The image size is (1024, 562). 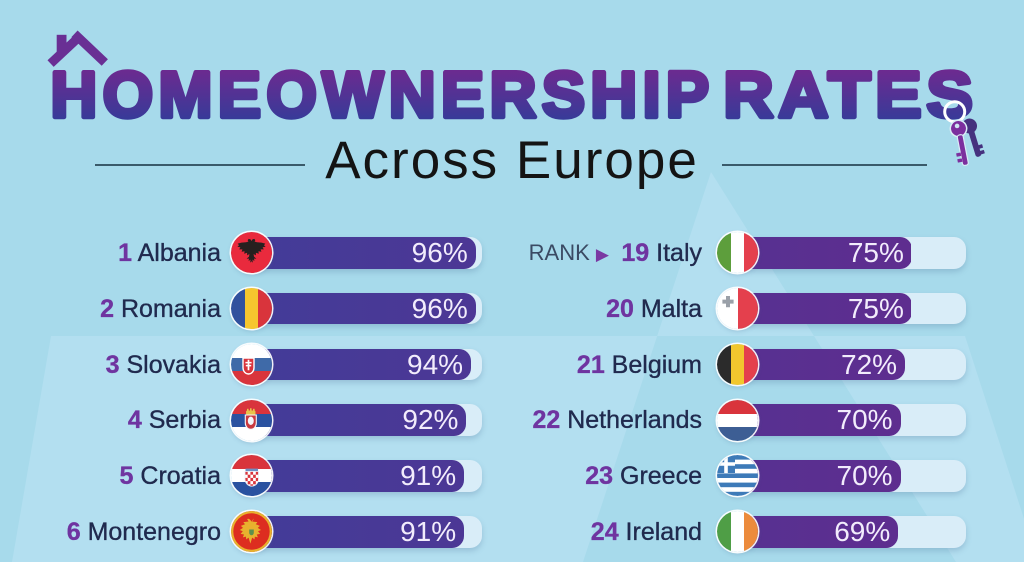 I want to click on svg-text: RATES, so click(x=850, y=95).